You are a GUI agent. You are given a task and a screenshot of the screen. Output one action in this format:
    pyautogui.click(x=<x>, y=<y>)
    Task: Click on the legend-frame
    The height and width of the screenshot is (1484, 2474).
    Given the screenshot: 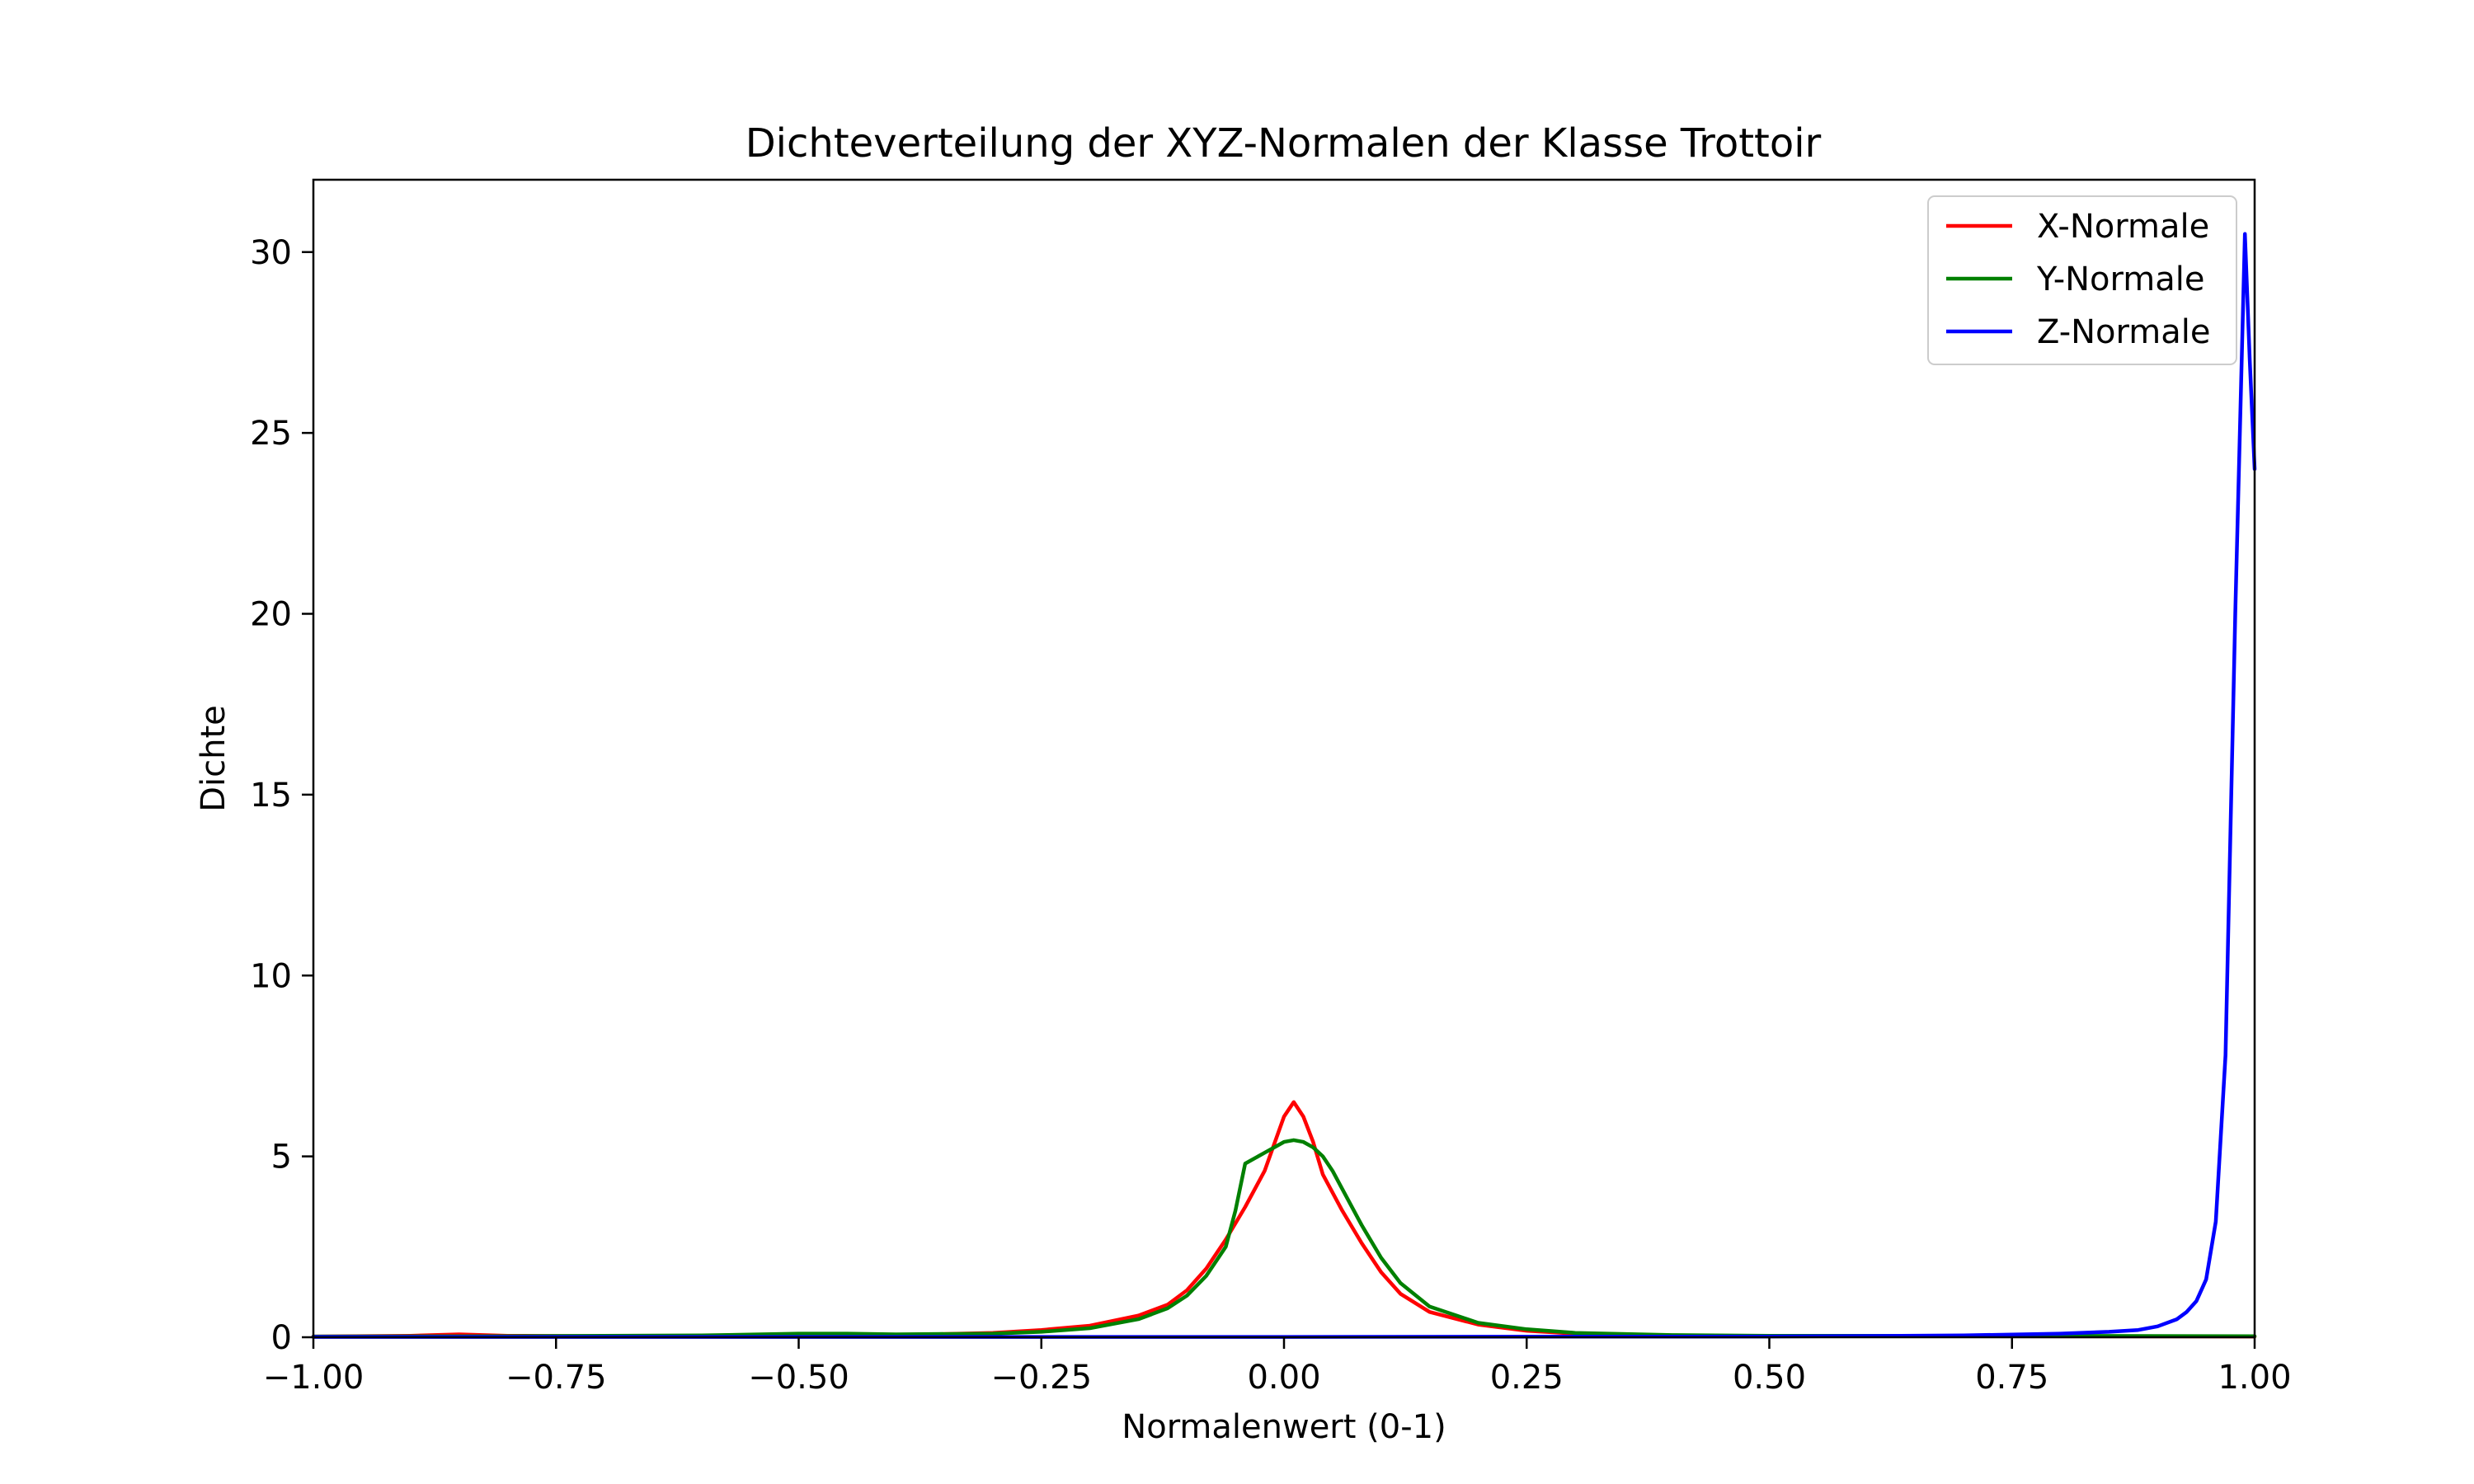 What is the action you would take?
    pyautogui.click(x=2082, y=280)
    